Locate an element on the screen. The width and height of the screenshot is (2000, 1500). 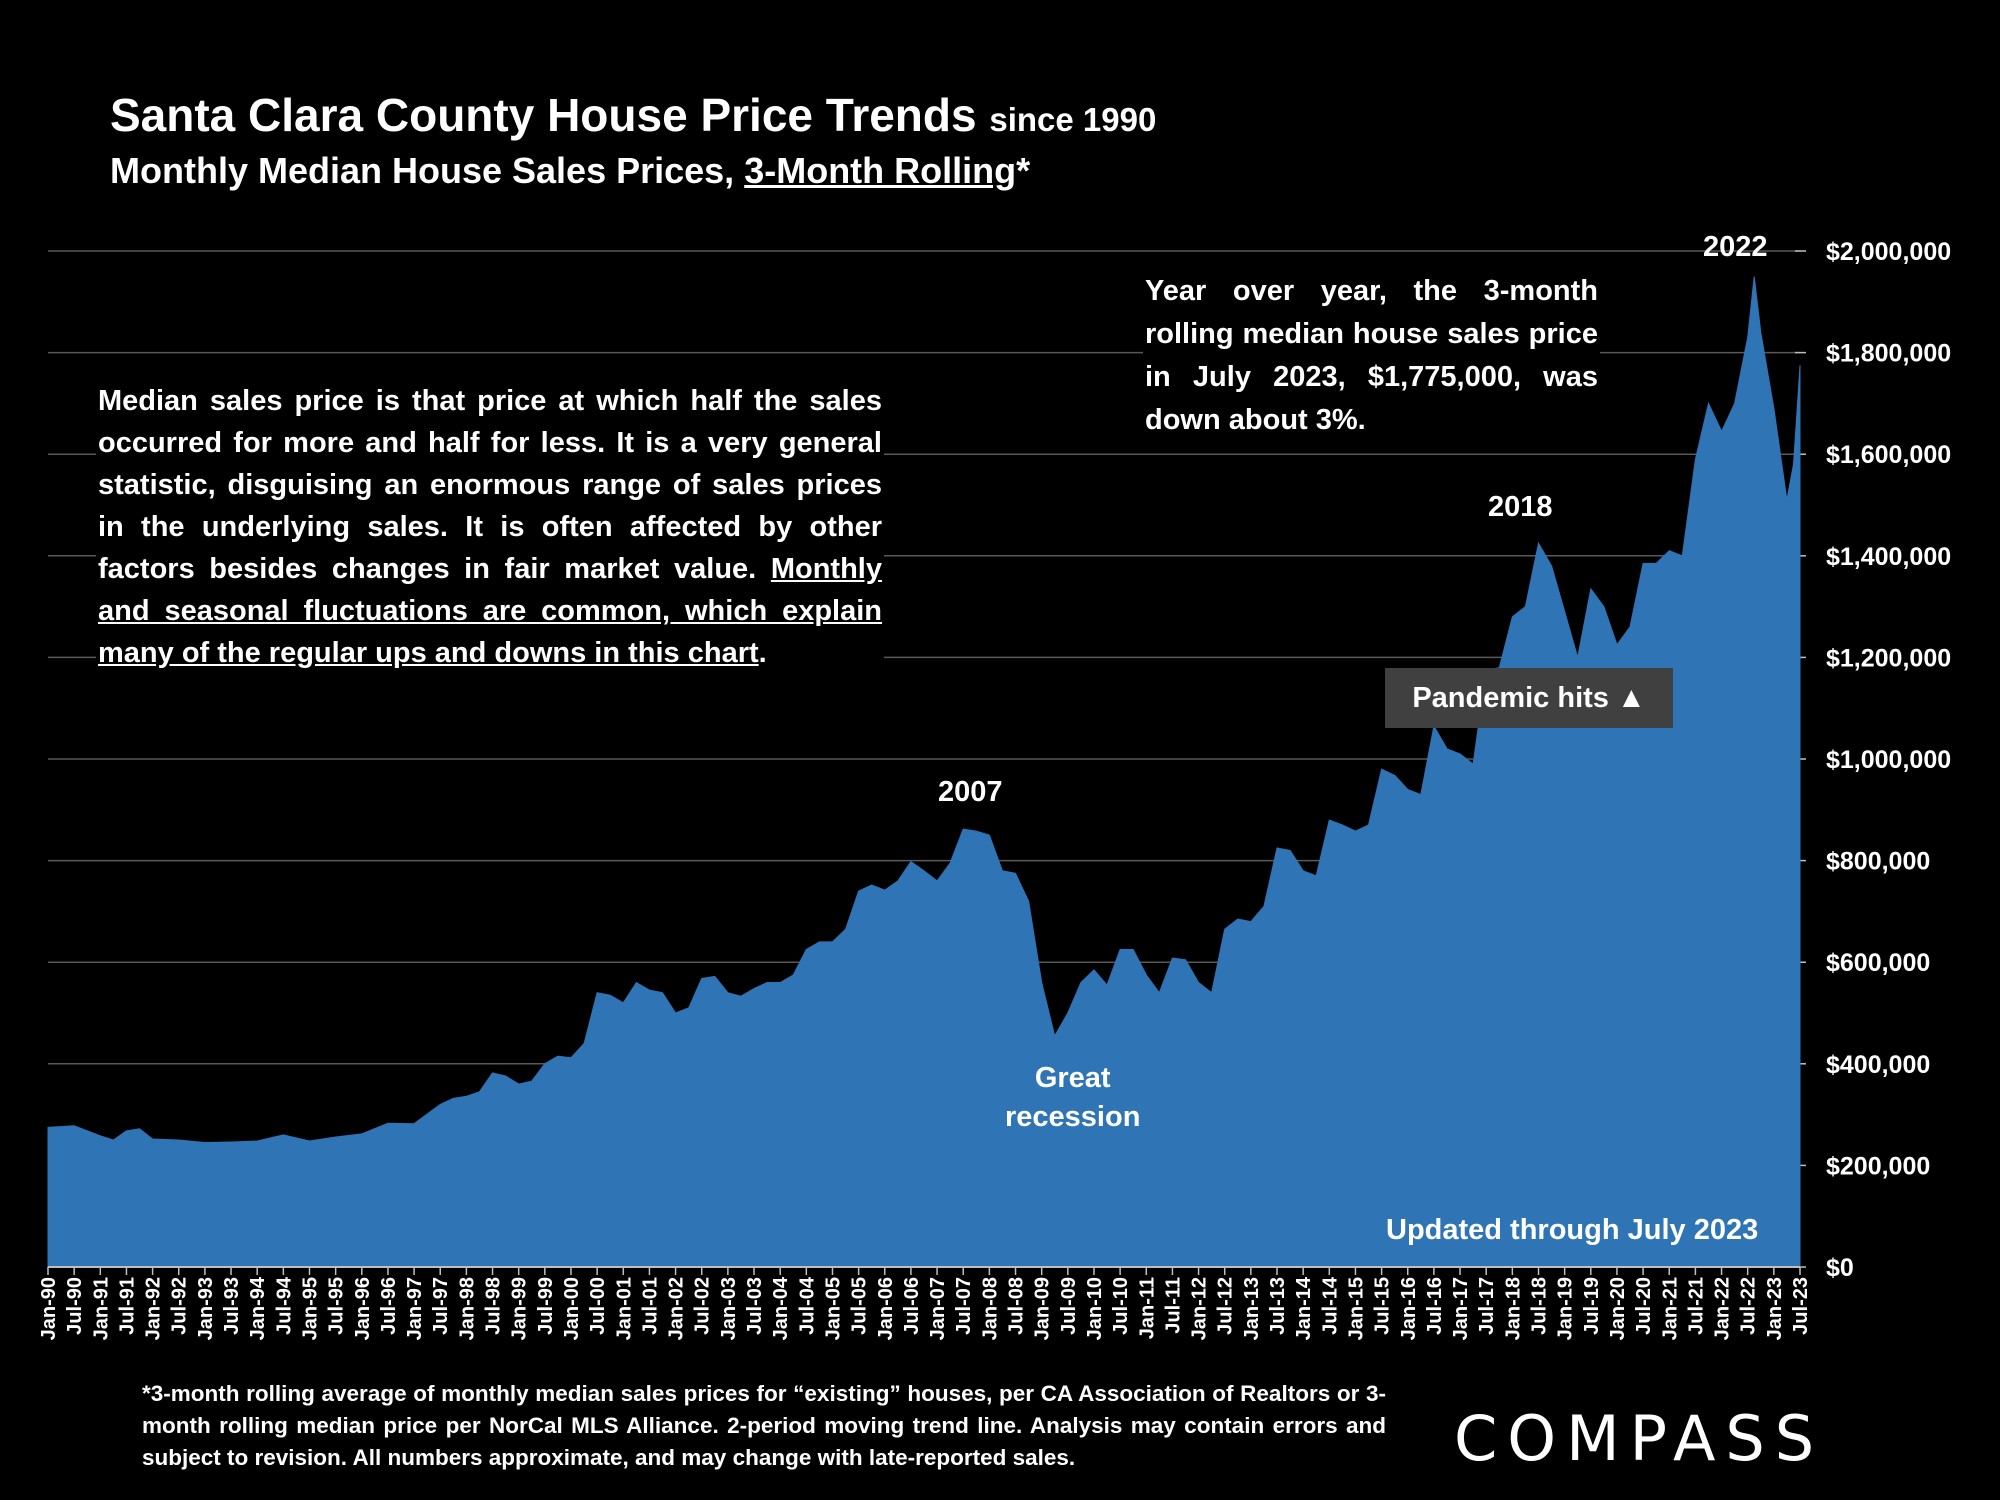
x-tick-label: Jan-16 is located at coordinates (1409, 1308).